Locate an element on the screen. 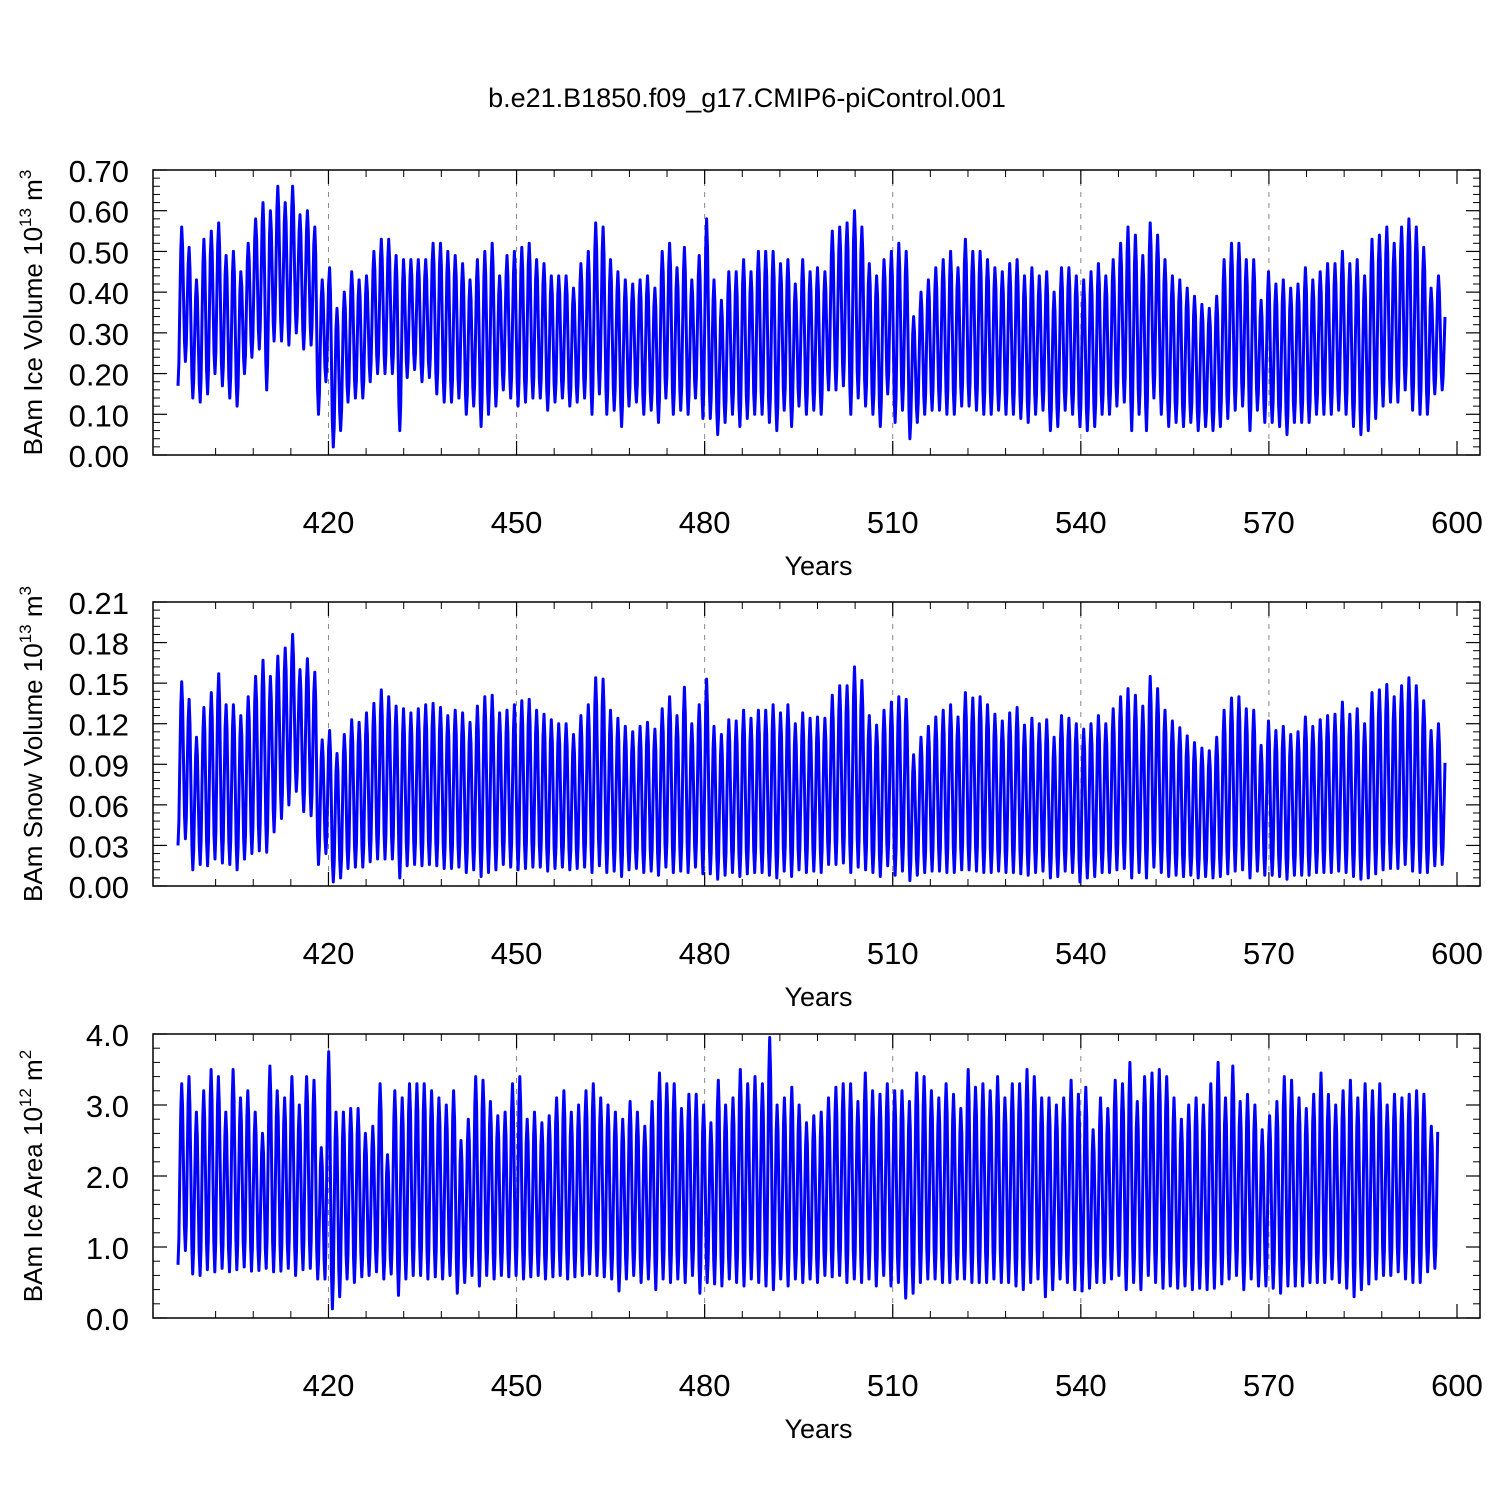  y-tick-label: 0.18 is located at coordinates (99, 644).